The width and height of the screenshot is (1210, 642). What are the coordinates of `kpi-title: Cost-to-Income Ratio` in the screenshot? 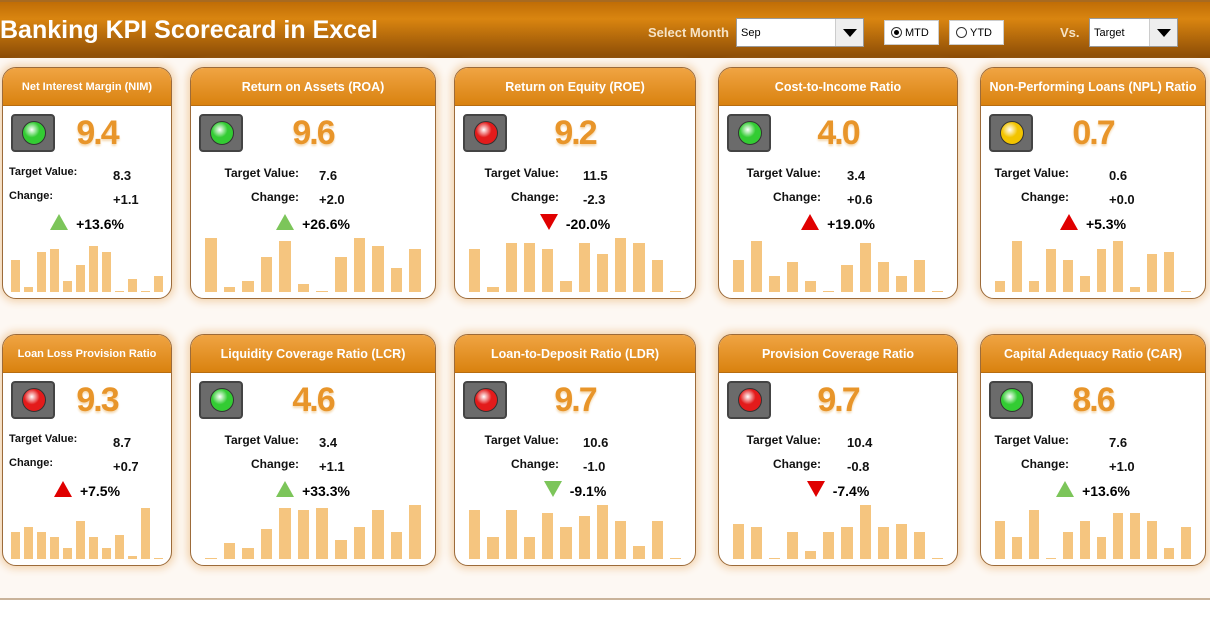 It's located at (838, 87).